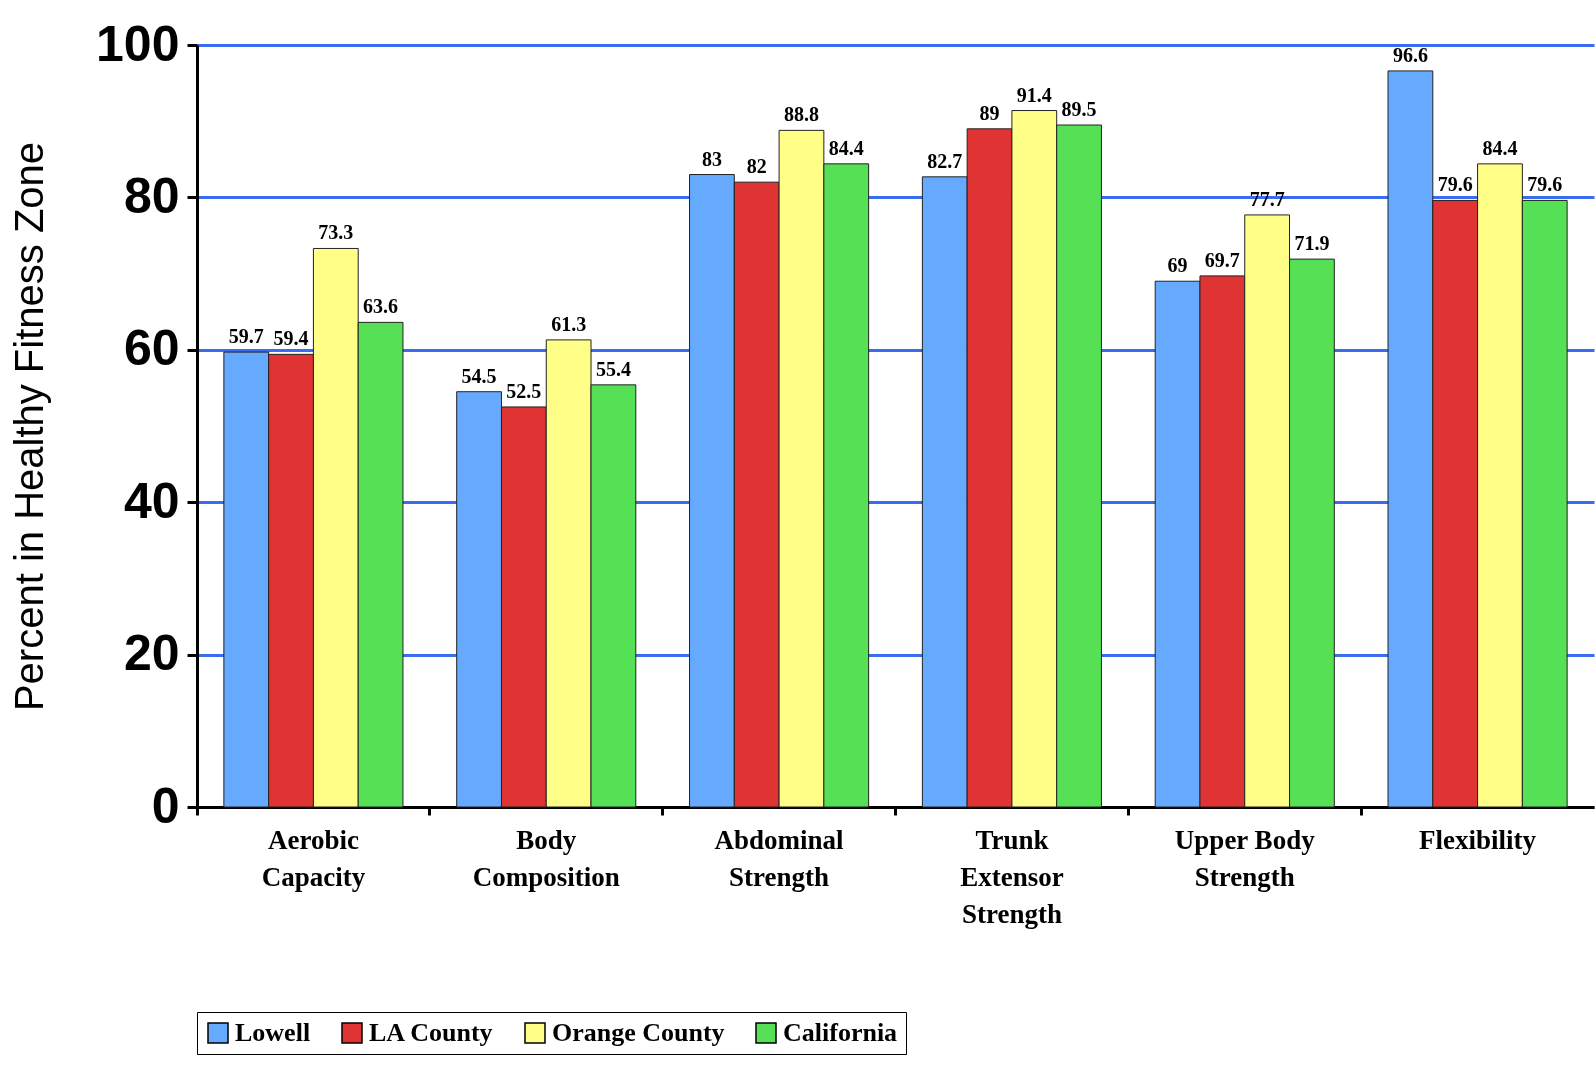  What do you see at coordinates (945, 160) in the screenshot?
I see `data-label: 82.7` at bounding box center [945, 160].